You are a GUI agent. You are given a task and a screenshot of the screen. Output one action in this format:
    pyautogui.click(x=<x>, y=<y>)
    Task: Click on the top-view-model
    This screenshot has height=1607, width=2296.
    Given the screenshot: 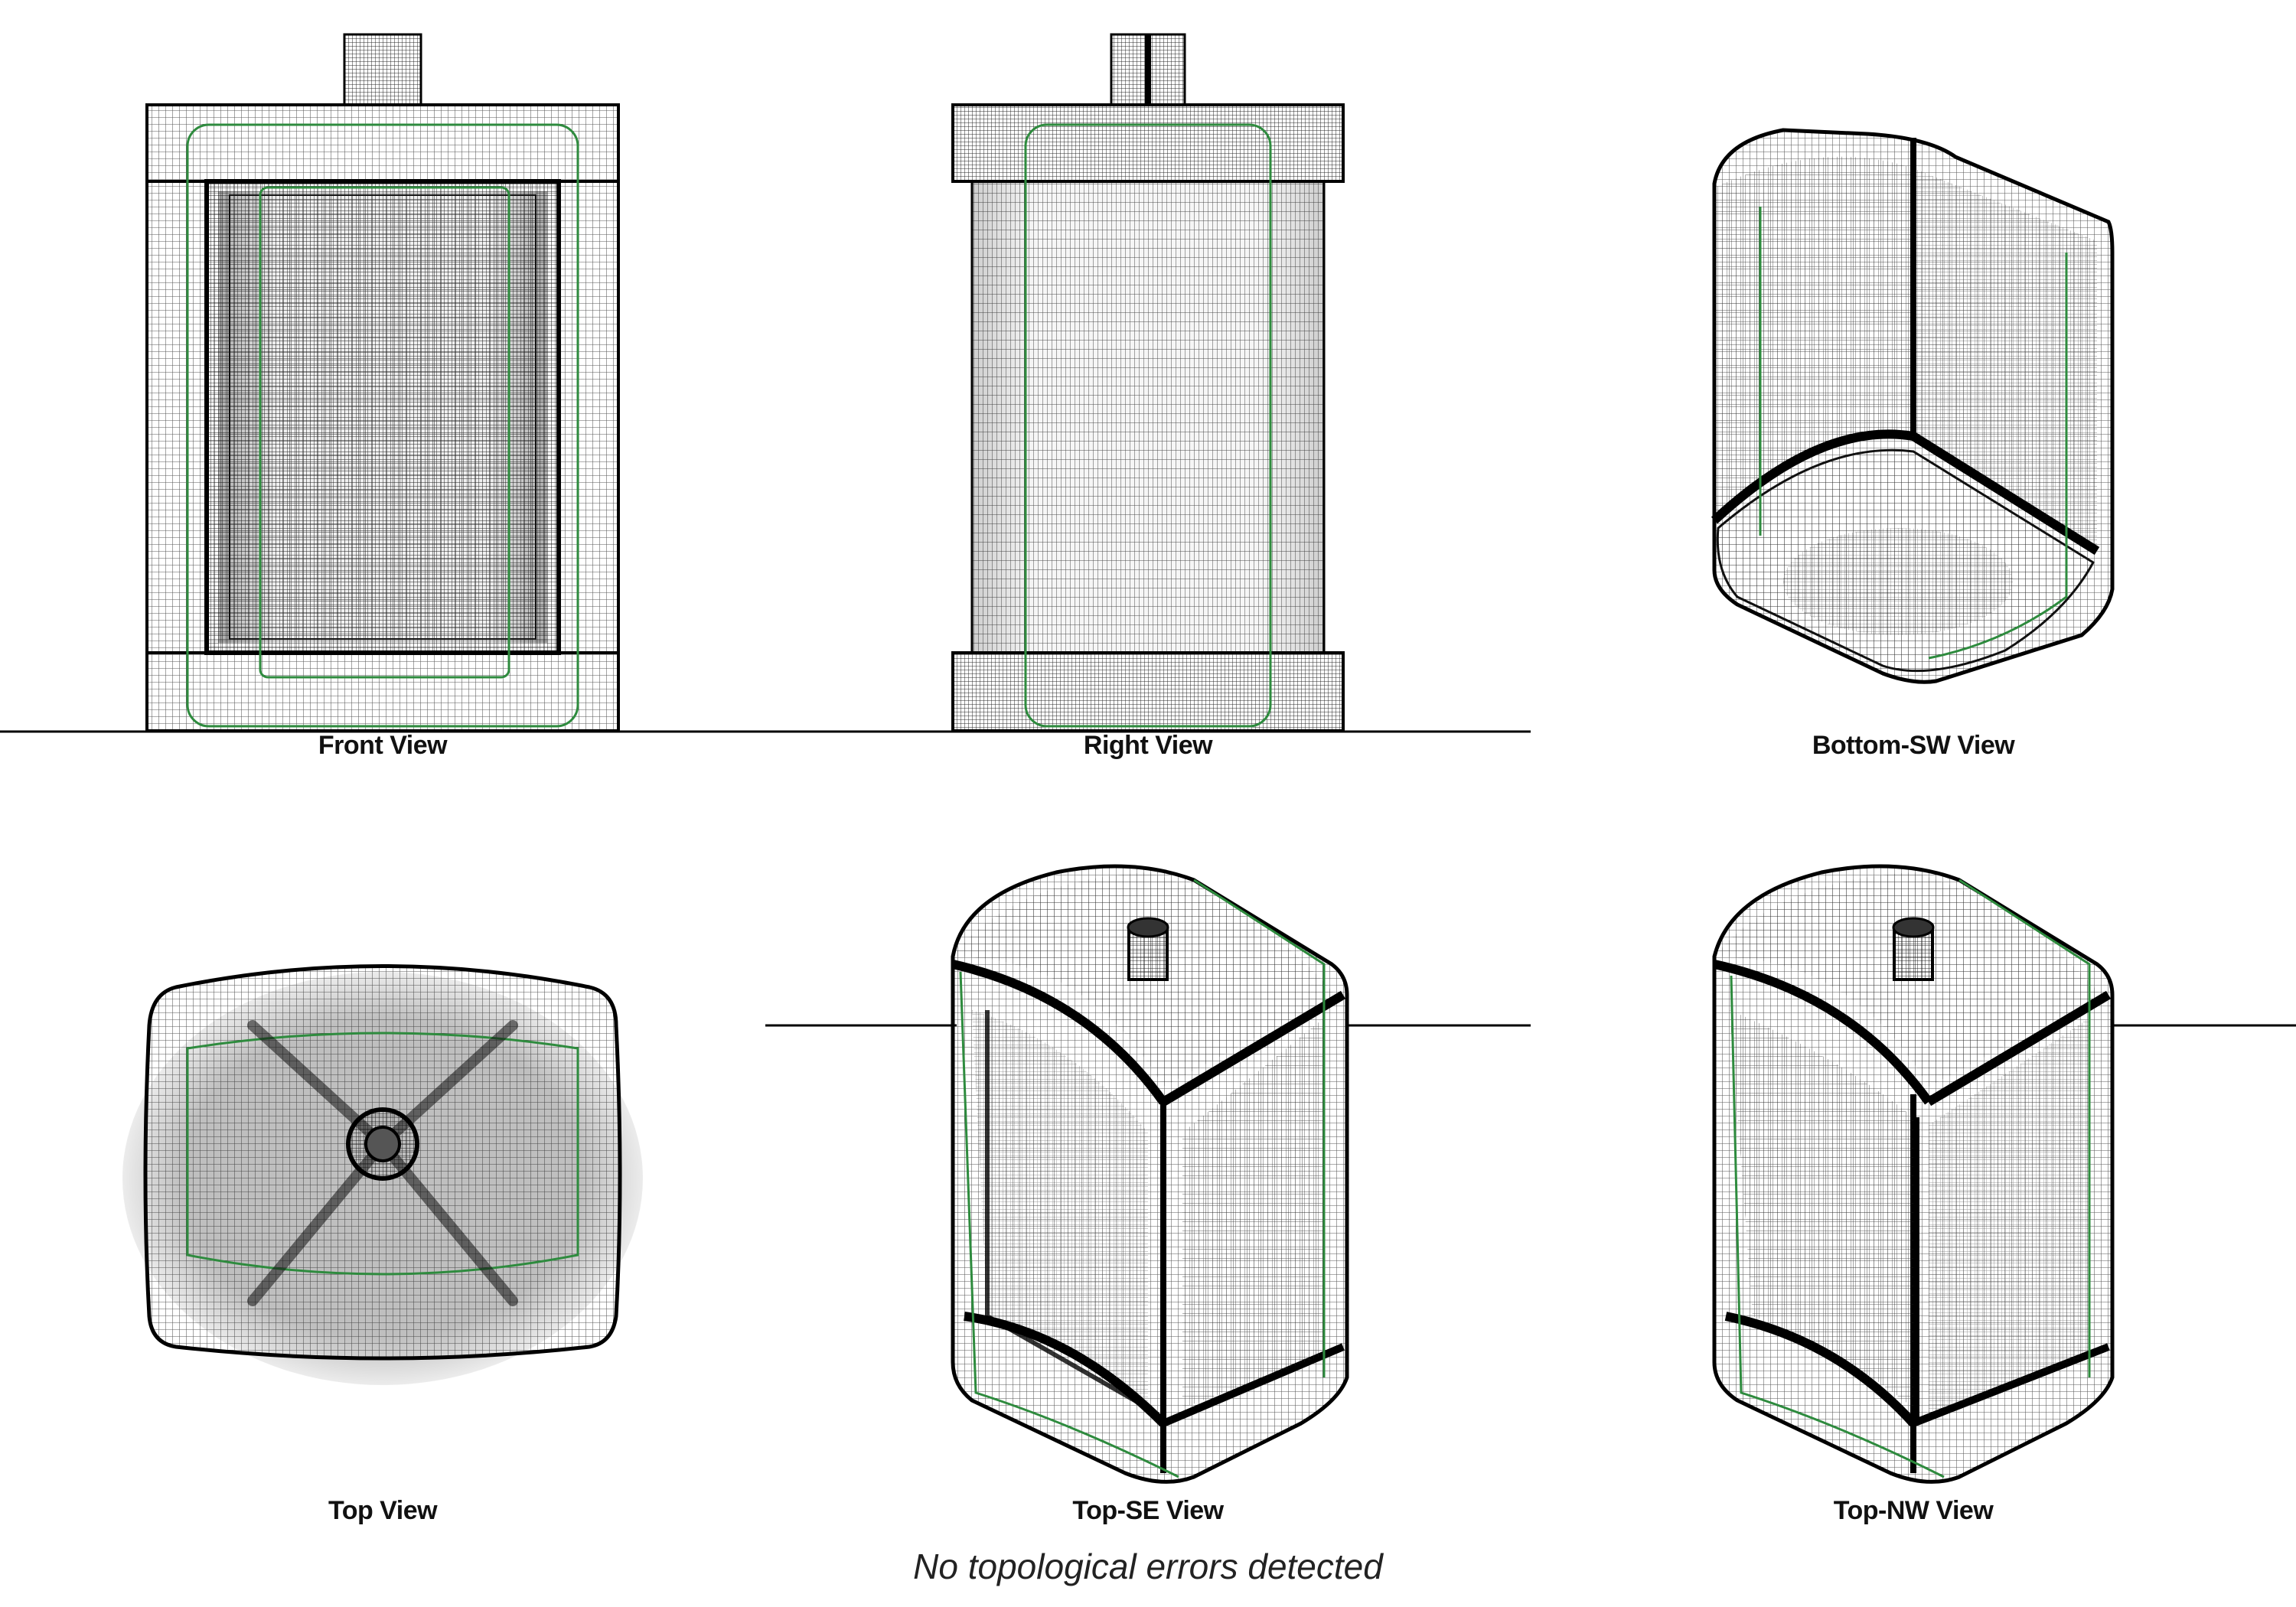 What is the action you would take?
    pyautogui.click(x=382, y=1176)
    